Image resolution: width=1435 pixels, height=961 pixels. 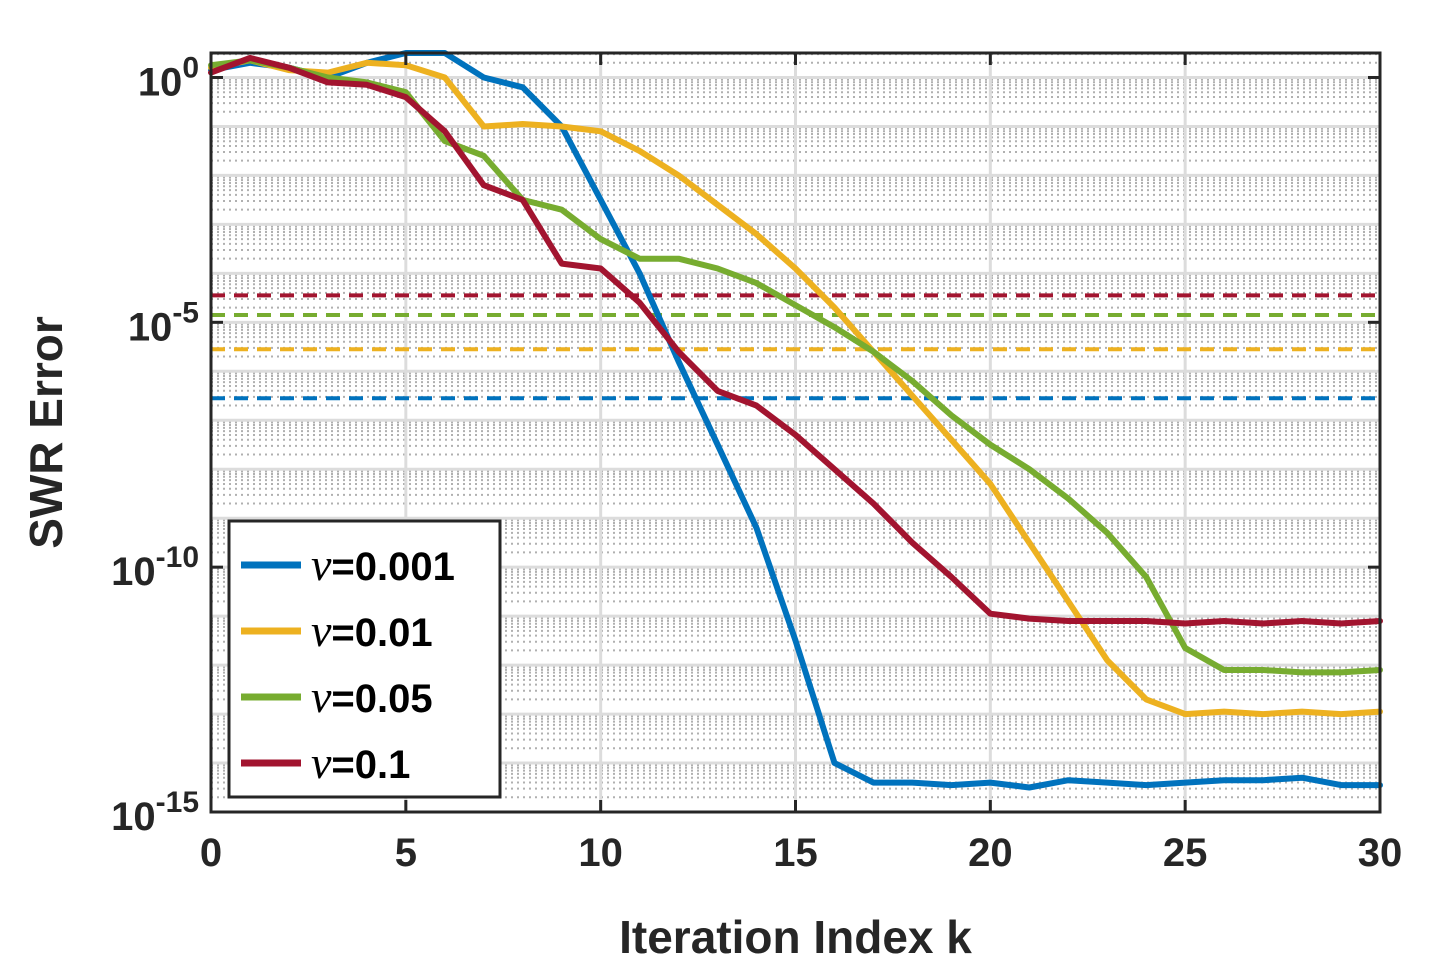 I want to click on x-tick-label: 20, so click(x=990, y=853).